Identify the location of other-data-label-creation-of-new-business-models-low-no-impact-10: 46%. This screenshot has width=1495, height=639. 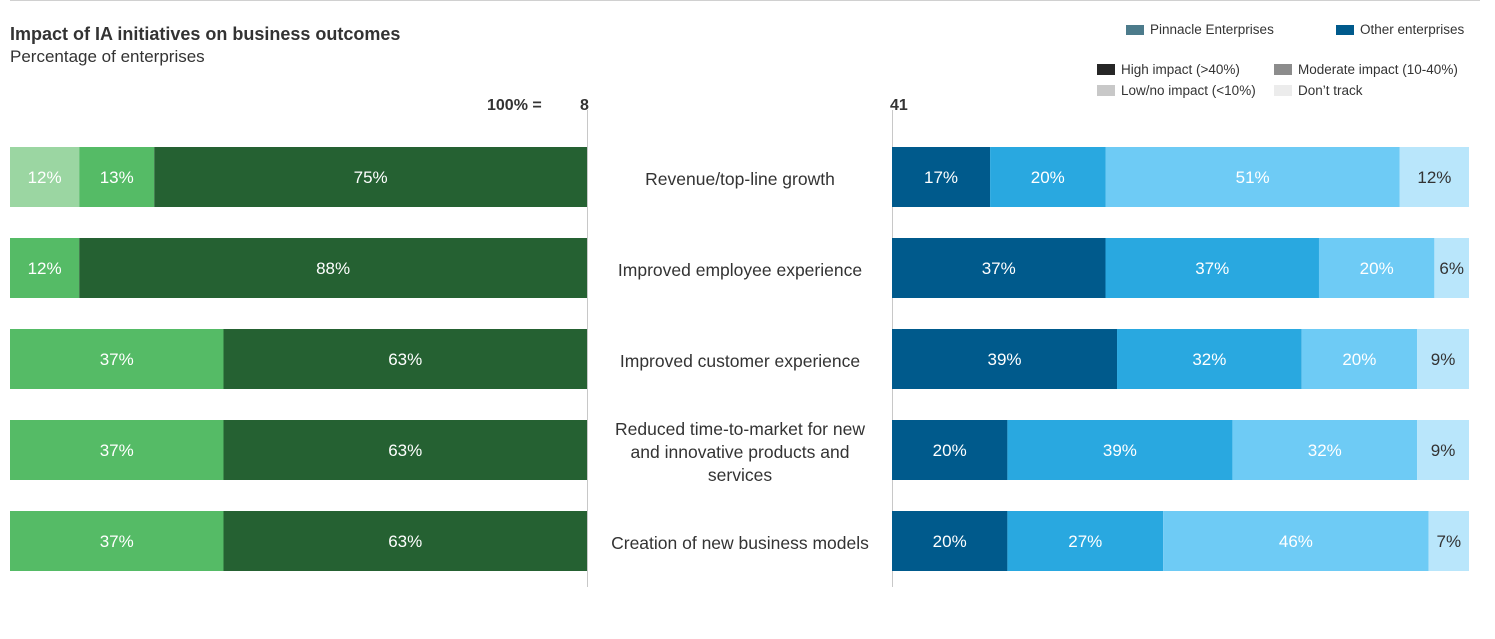
(1296, 541).